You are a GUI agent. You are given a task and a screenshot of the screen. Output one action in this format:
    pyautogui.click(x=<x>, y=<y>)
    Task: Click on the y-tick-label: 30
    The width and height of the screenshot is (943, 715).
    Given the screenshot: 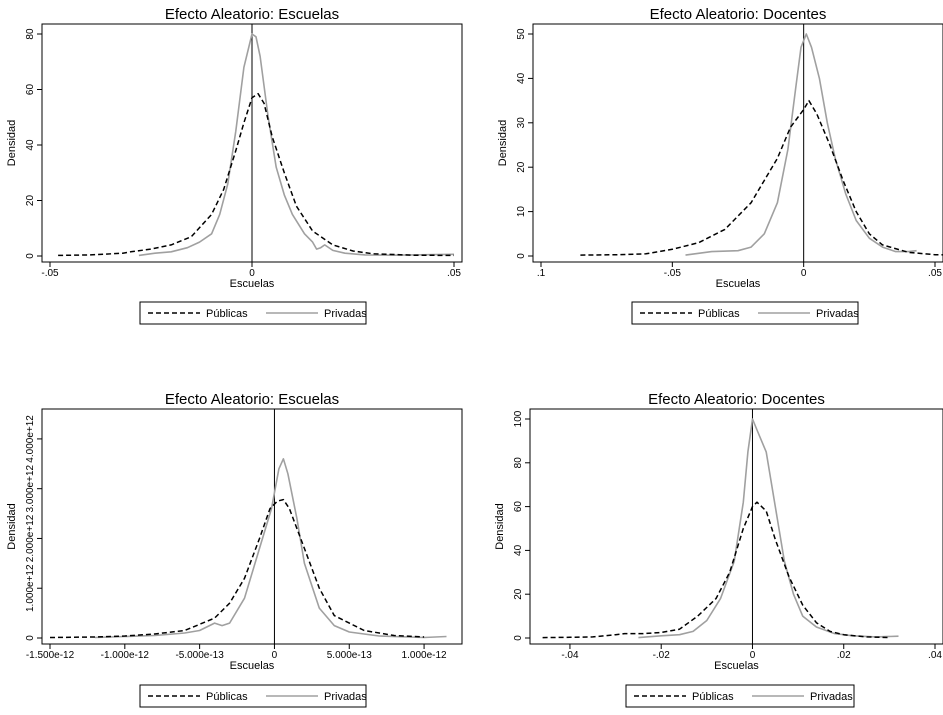 What is the action you would take?
    pyautogui.click(x=521, y=123)
    